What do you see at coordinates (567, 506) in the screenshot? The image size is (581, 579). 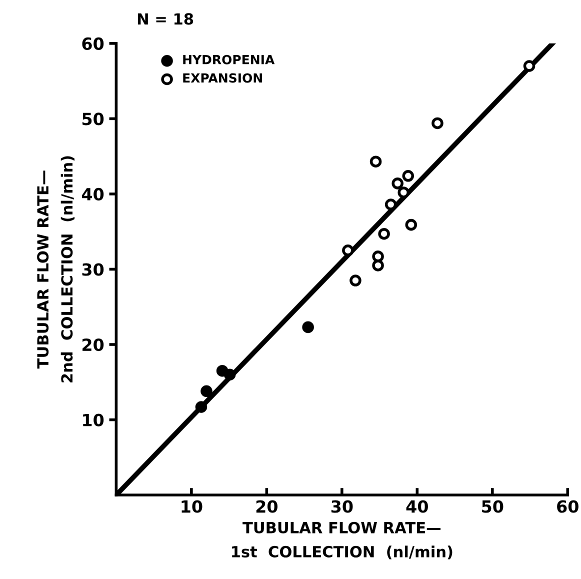 I see `x-tick-label: 60` at bounding box center [567, 506].